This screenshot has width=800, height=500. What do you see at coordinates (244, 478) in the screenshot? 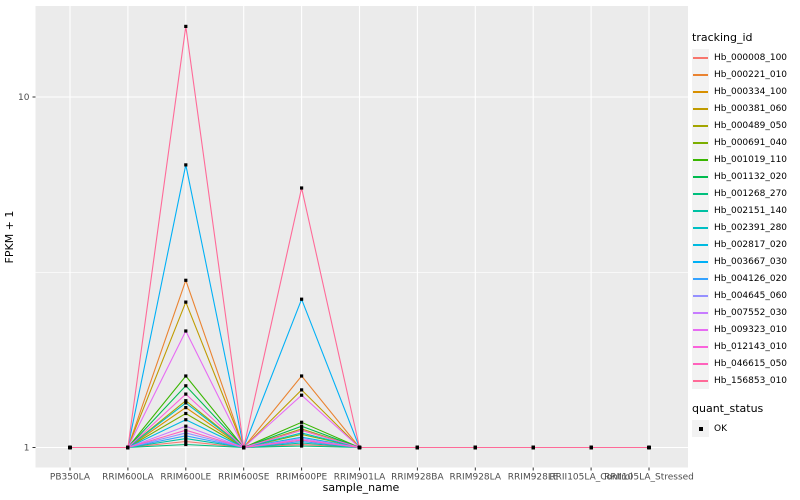
I see `x-tick-label: RRIM600SE` at bounding box center [244, 478].